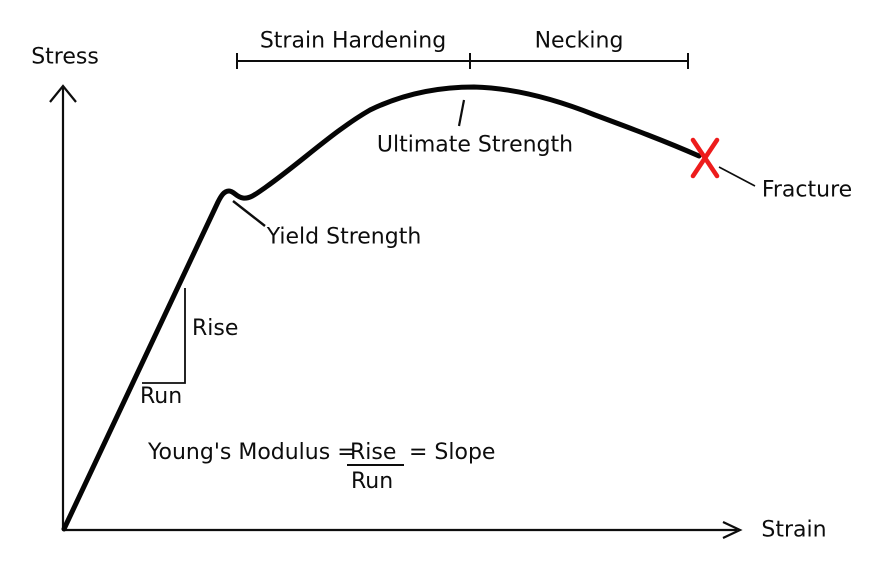 The height and width of the screenshot is (578, 885). What do you see at coordinates (579, 41) in the screenshot?
I see `necking-label: Necking` at bounding box center [579, 41].